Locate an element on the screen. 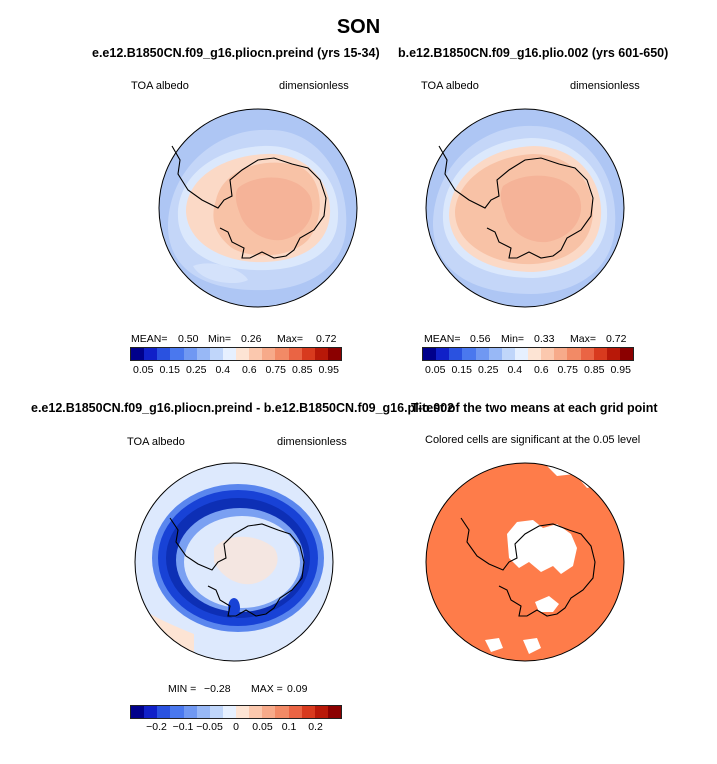 This screenshot has width=717, height=764. panel3-max-label: MAX = is located at coordinates (267, 689).